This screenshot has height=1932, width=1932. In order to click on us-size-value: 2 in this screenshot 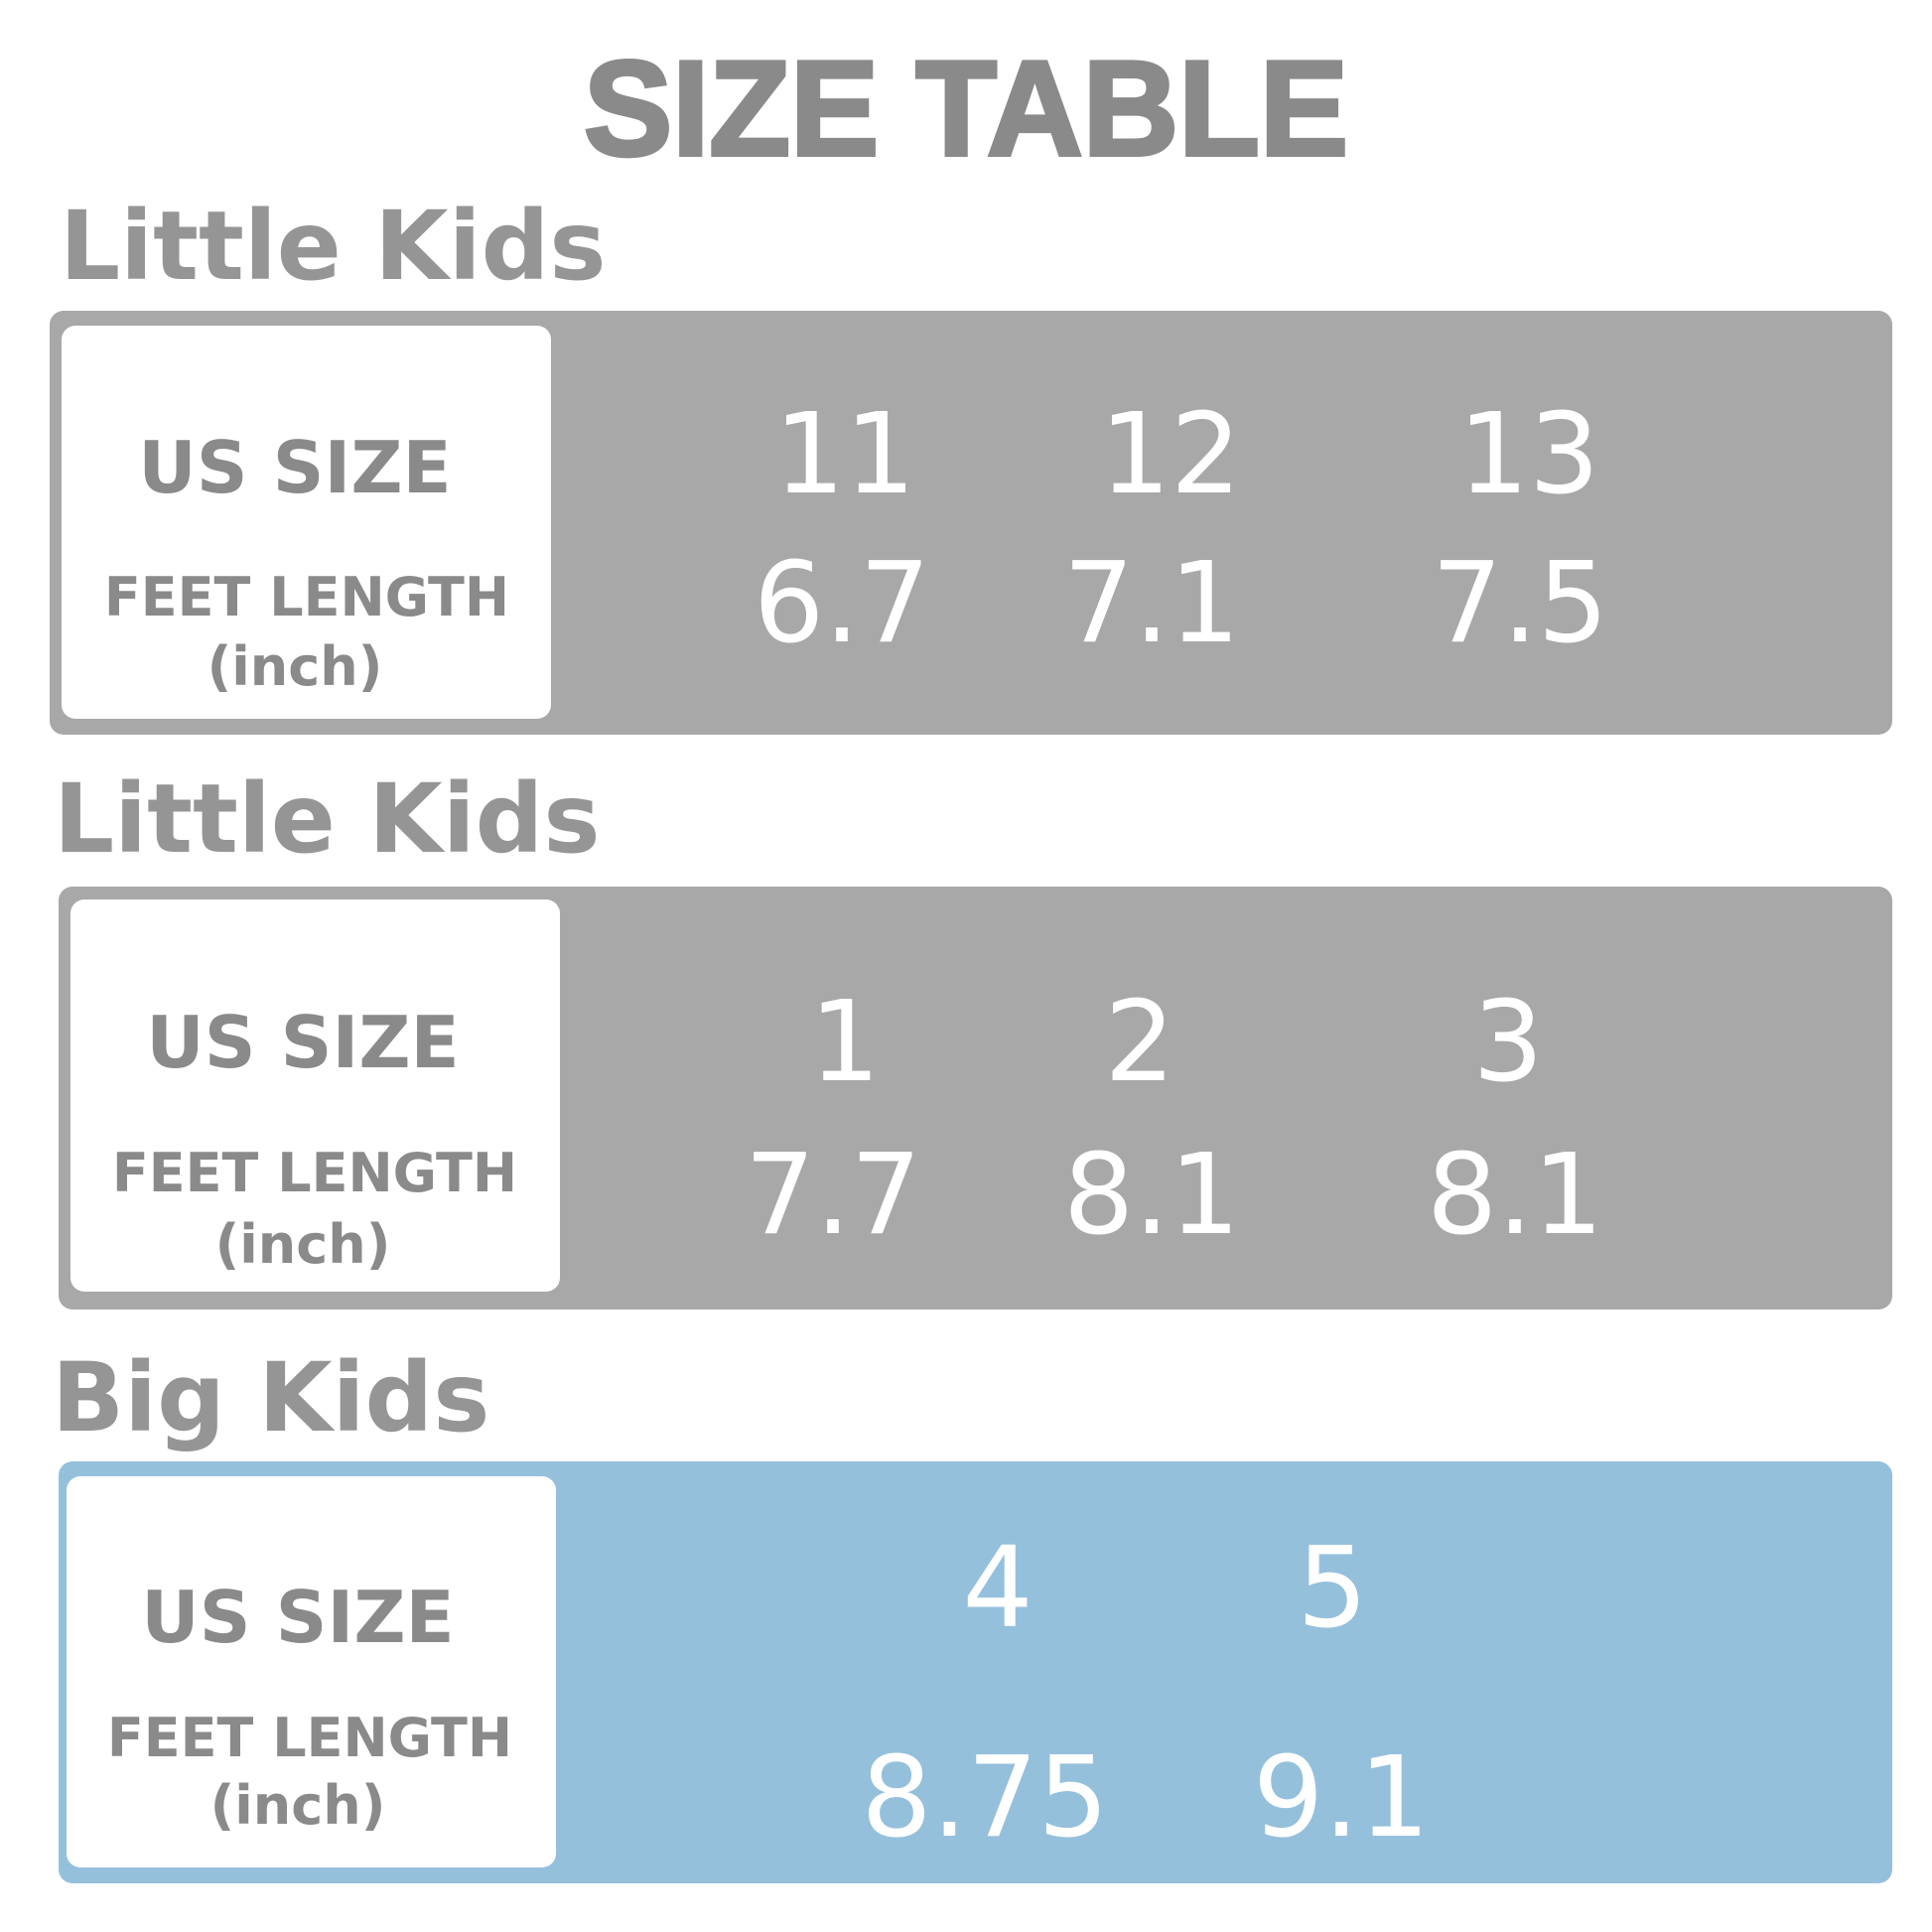, I will do `click(1139, 1042)`.